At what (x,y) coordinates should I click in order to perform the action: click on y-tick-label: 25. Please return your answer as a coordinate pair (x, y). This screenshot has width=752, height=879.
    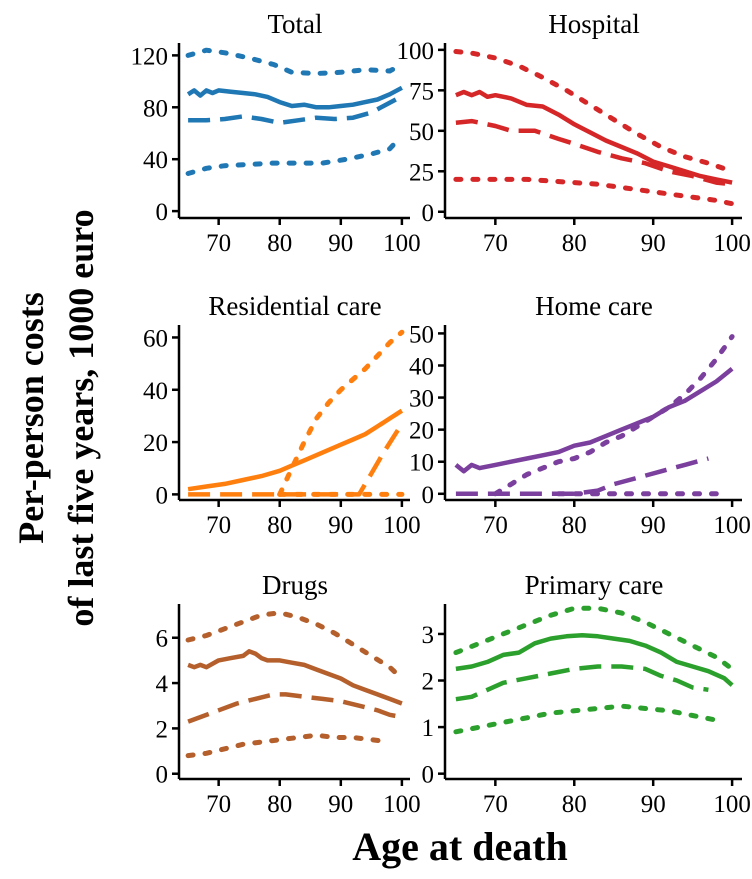
    Looking at the image, I should click on (421, 172).